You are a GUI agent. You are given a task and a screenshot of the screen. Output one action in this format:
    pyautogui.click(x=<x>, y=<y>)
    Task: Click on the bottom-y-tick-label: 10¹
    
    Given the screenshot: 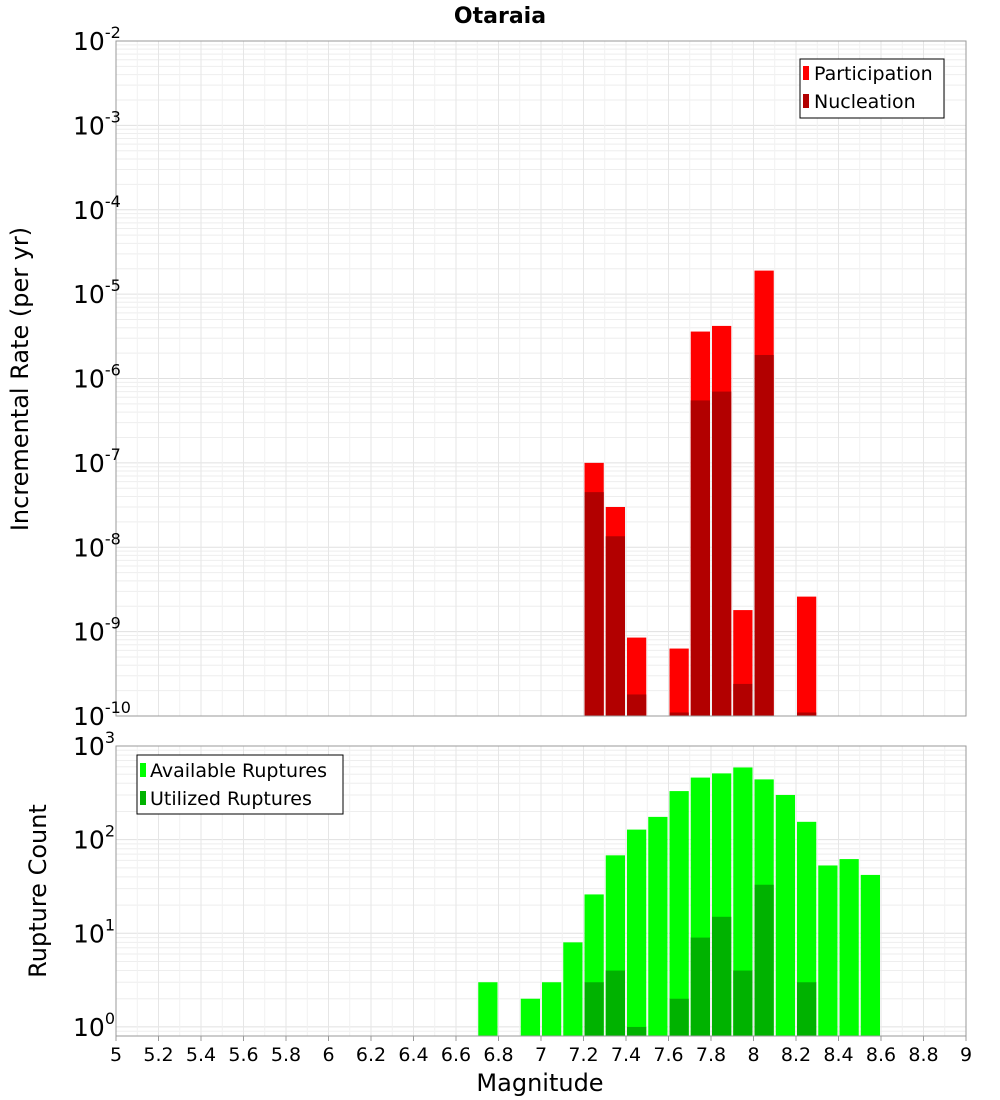 What is the action you would take?
    pyautogui.click(x=94, y=931)
    